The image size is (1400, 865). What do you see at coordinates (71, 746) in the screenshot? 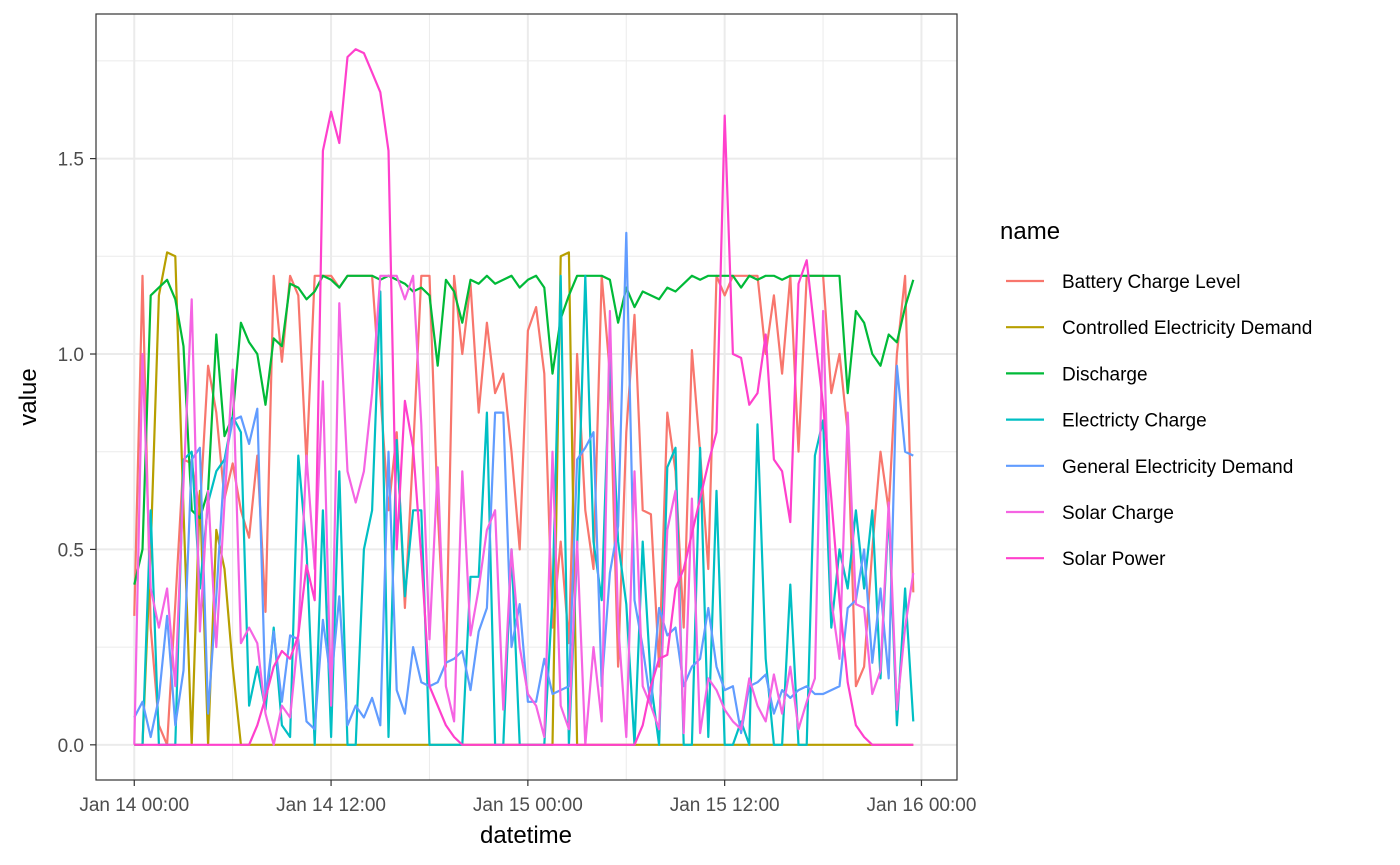
I see `y-tick-label: 0.0` at bounding box center [71, 746].